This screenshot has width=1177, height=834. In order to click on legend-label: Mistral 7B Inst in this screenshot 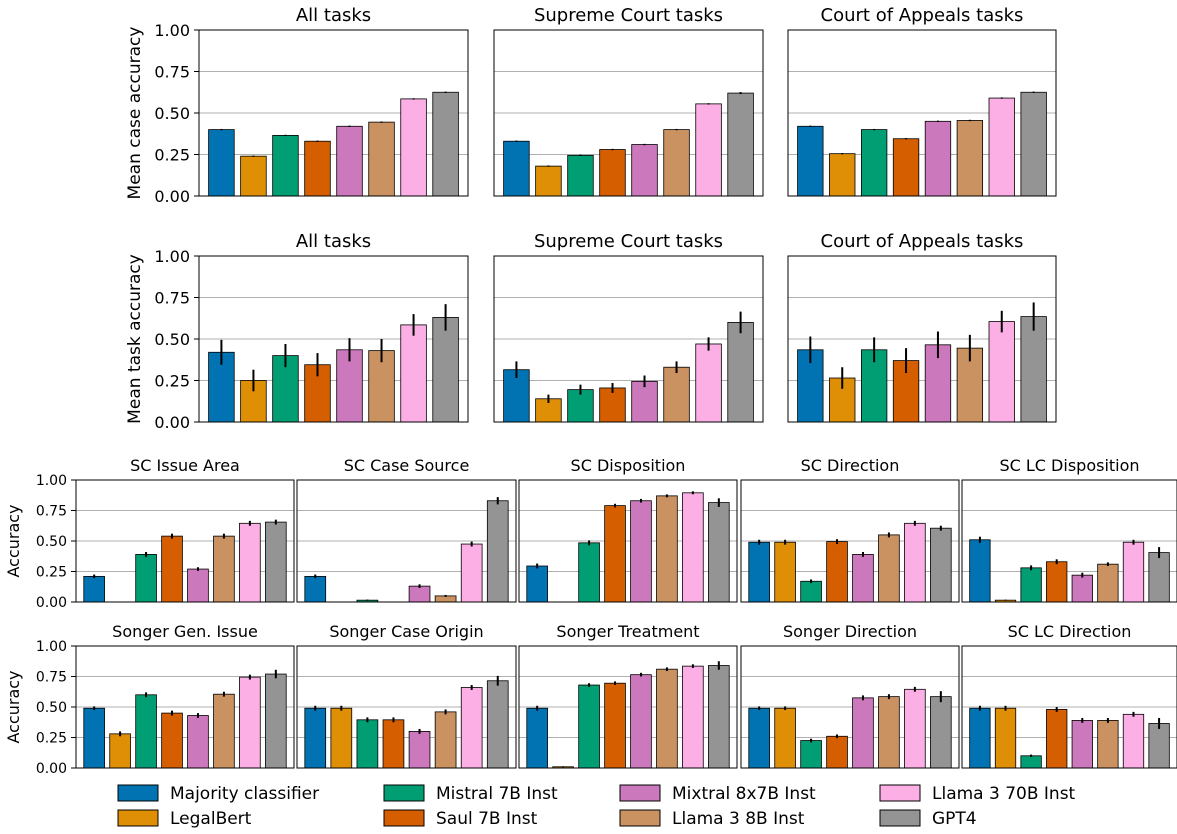, I will do `click(497, 794)`.